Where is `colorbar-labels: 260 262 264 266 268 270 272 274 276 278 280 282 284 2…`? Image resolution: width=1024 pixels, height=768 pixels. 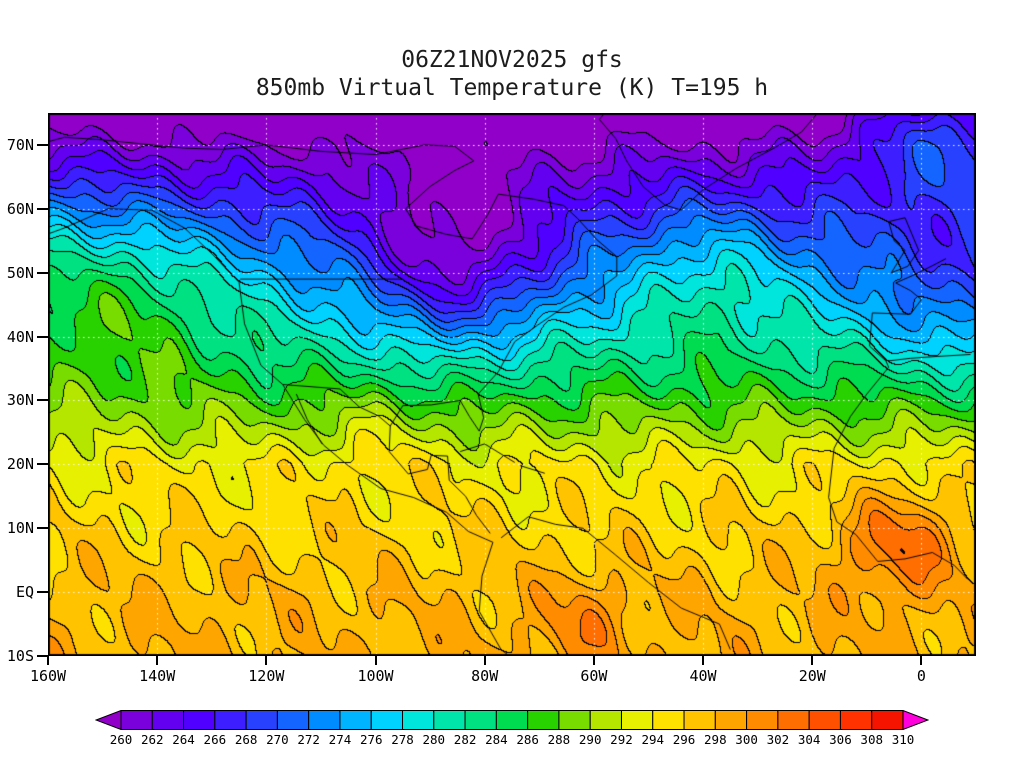 colorbar-labels: 260 262 264 266 268 270 272 274 276 278 280 282 284 2… is located at coordinates (512, 741).